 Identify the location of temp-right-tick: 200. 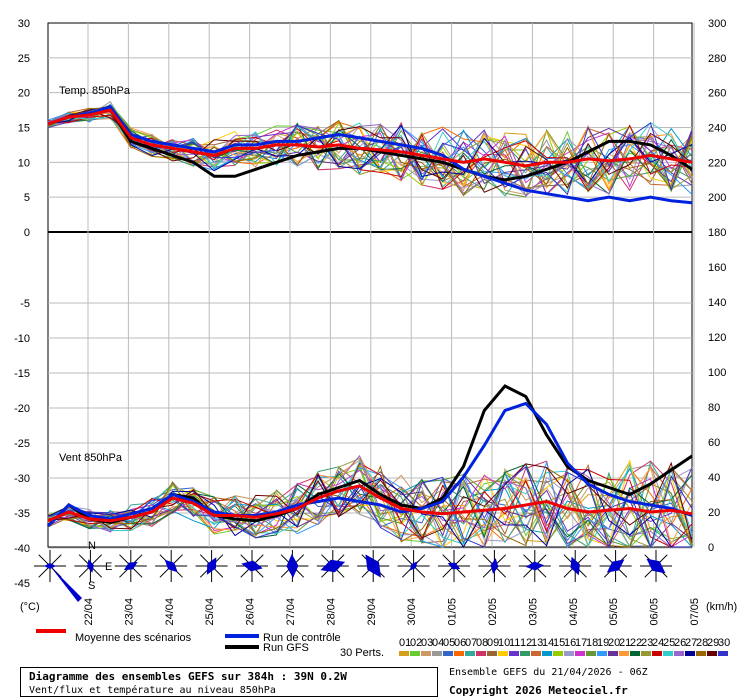
(717, 198).